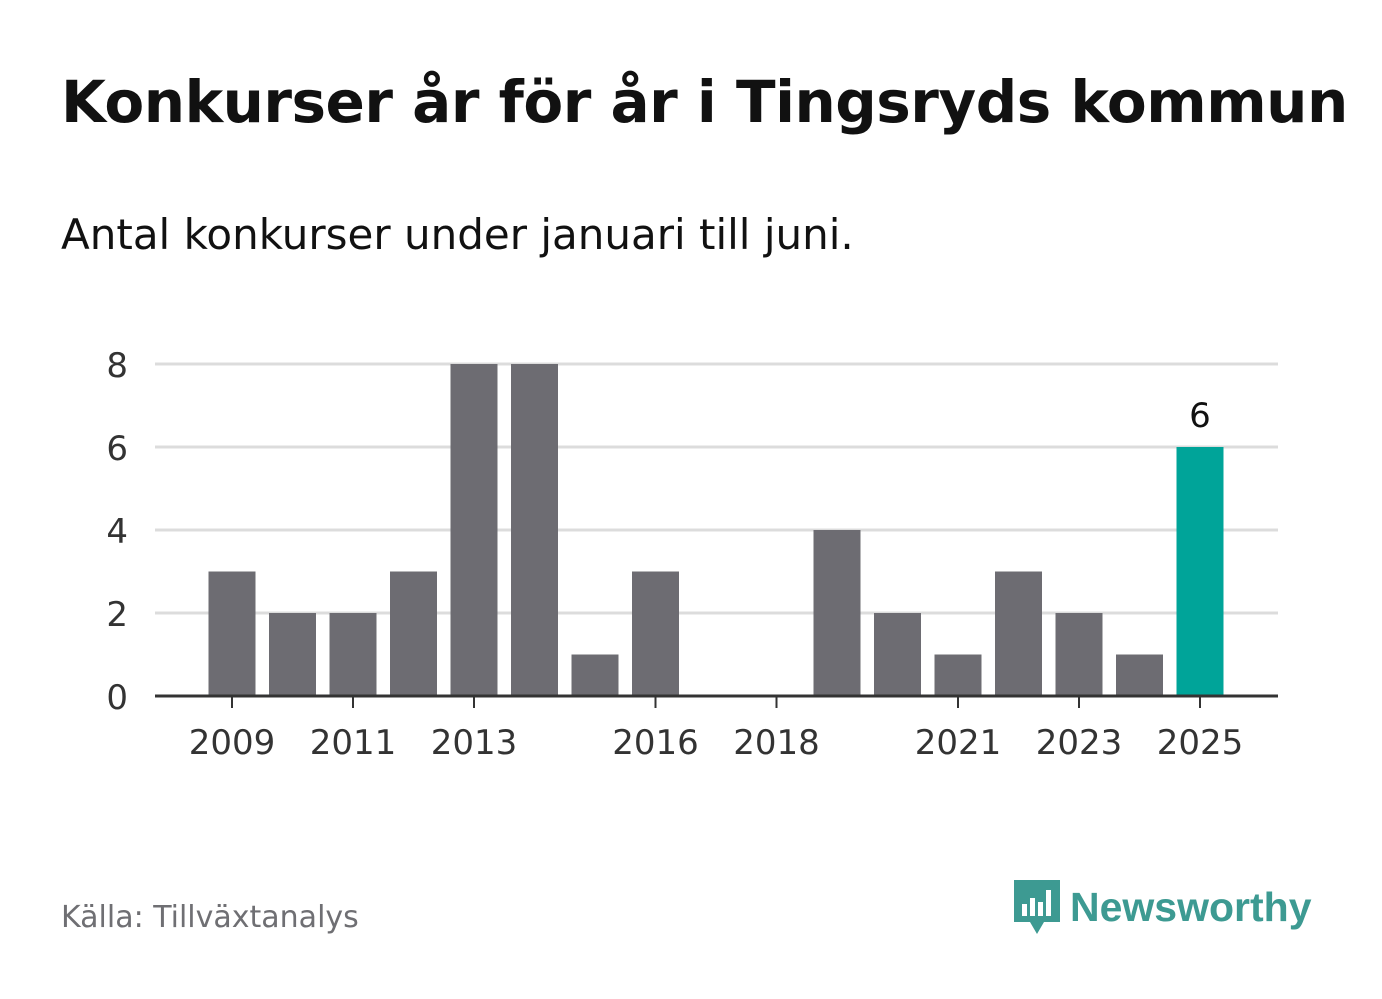  What do you see at coordinates (117, 615) in the screenshot?
I see `y-tick-label: 2` at bounding box center [117, 615].